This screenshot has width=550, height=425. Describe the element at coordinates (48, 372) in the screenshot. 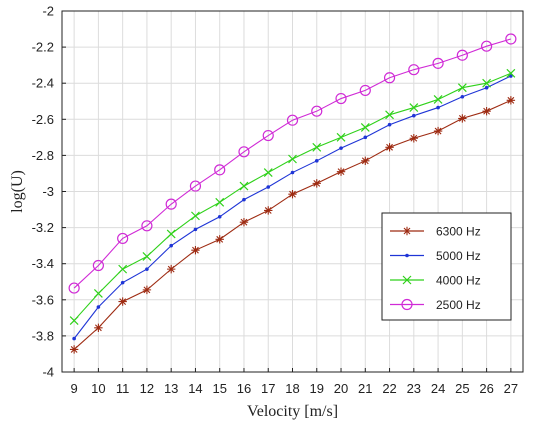

I see `y-tick-label: -4` at that location.